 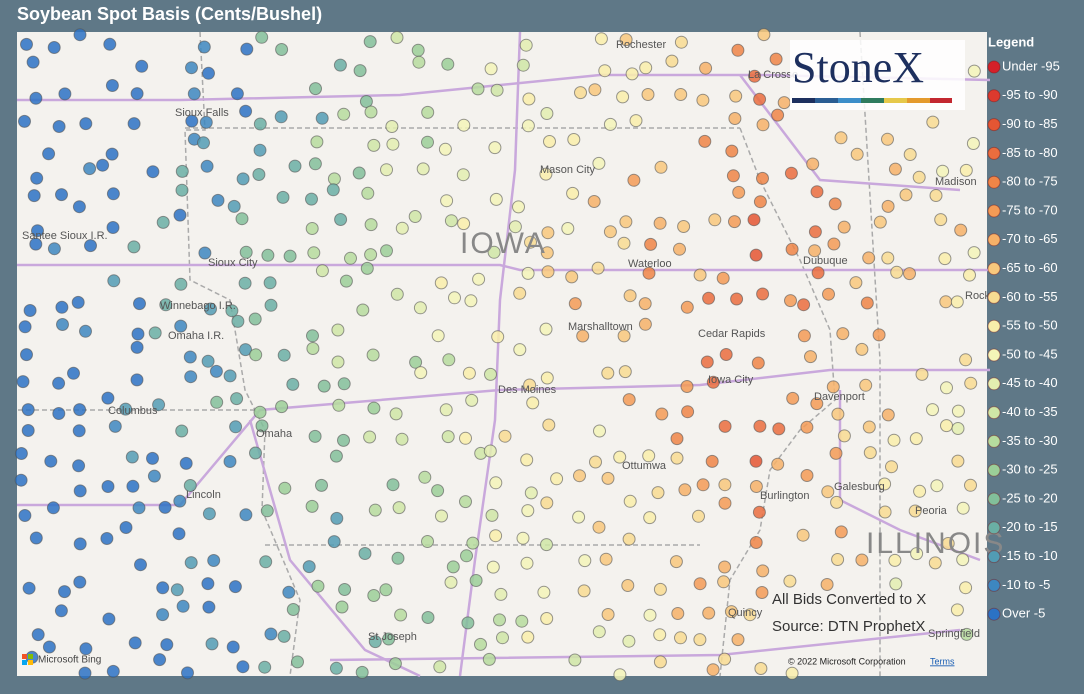 What do you see at coordinates (785, 496) in the screenshot?
I see `city-label: Burlington` at bounding box center [785, 496].